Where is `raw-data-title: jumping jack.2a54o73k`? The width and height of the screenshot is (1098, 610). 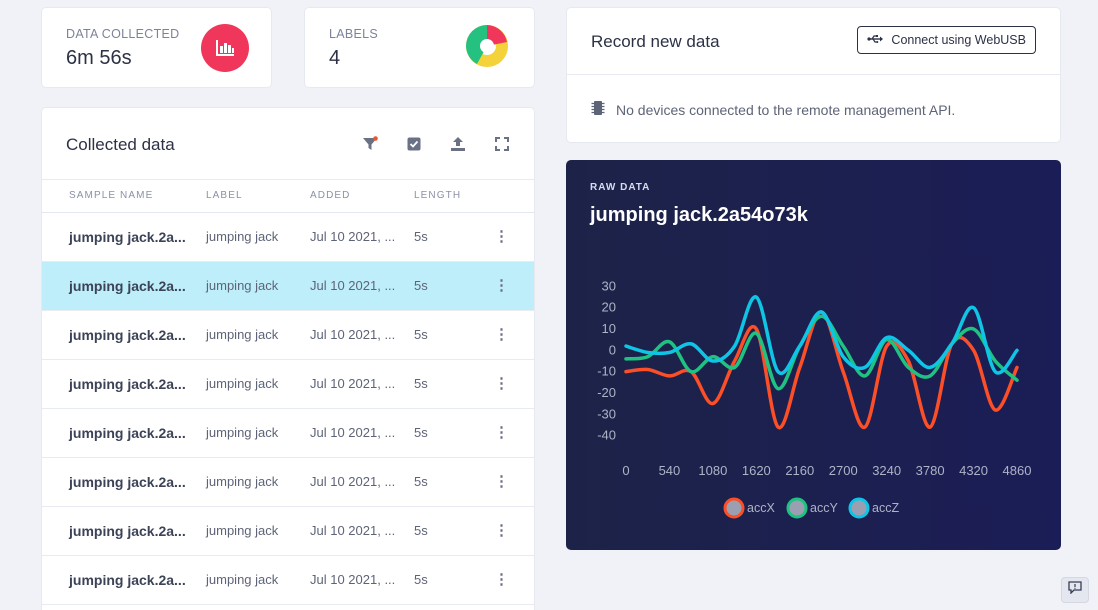
raw-data-title: jumping jack.2a54o73k is located at coordinates (699, 215).